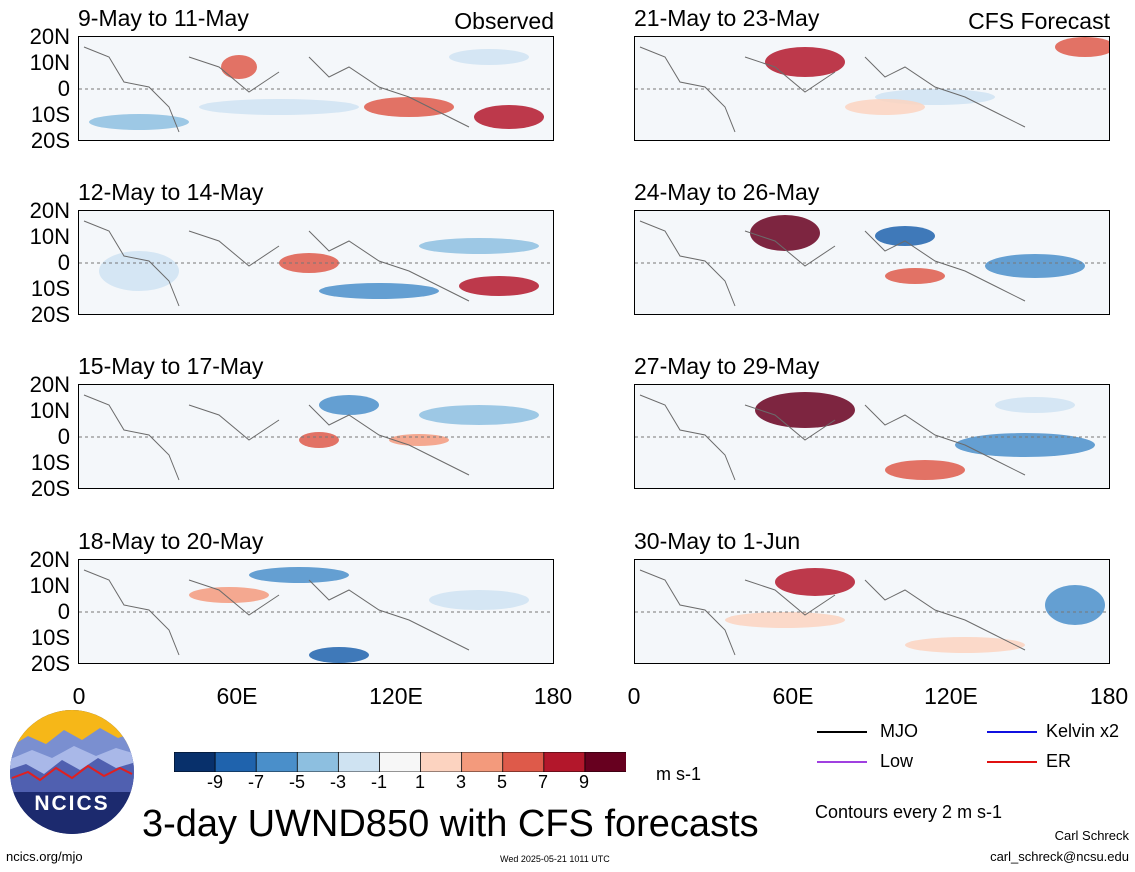 This screenshot has height=872, width=1135. What do you see at coordinates (1091, 835) in the screenshot?
I see `author: Carl Schreck` at bounding box center [1091, 835].